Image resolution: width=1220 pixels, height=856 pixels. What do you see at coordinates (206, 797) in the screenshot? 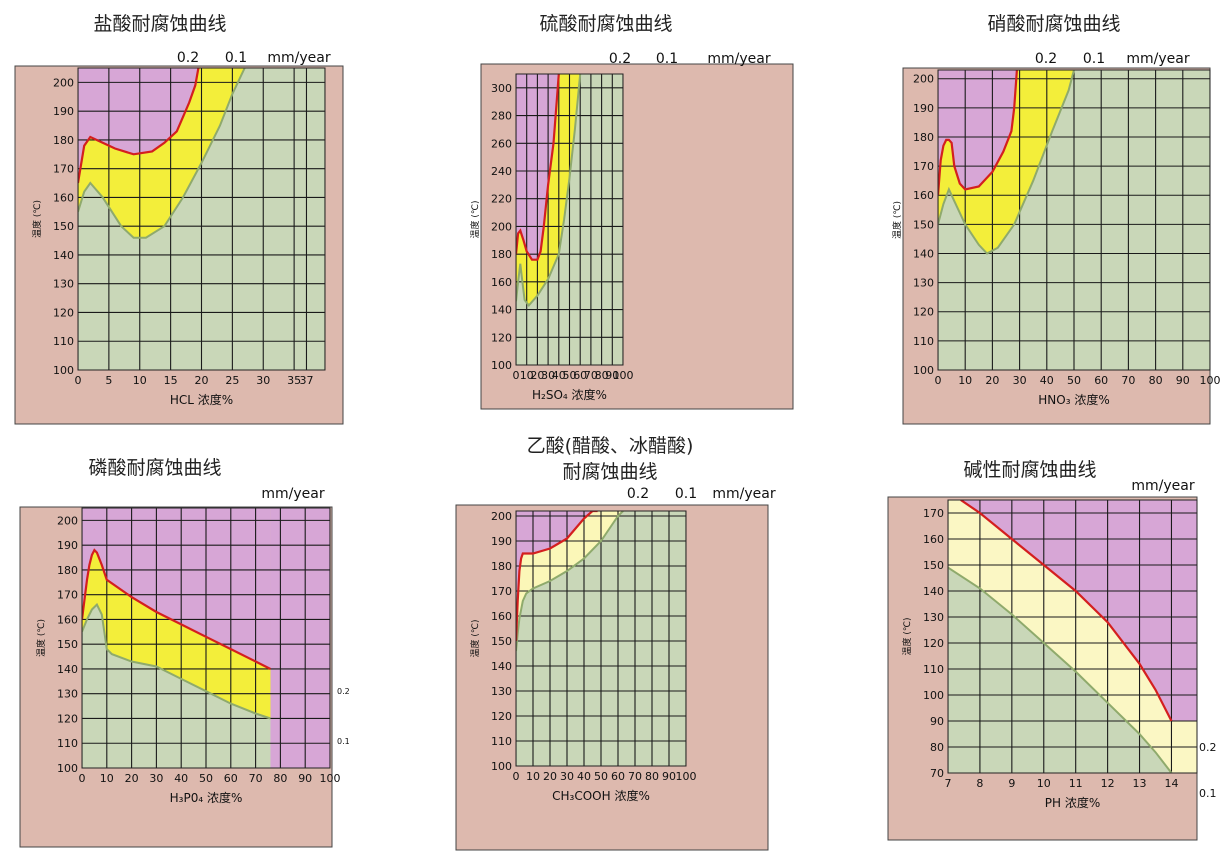
I see `x-axis-label: H₃P0₄ 浓度%` at bounding box center [206, 797].